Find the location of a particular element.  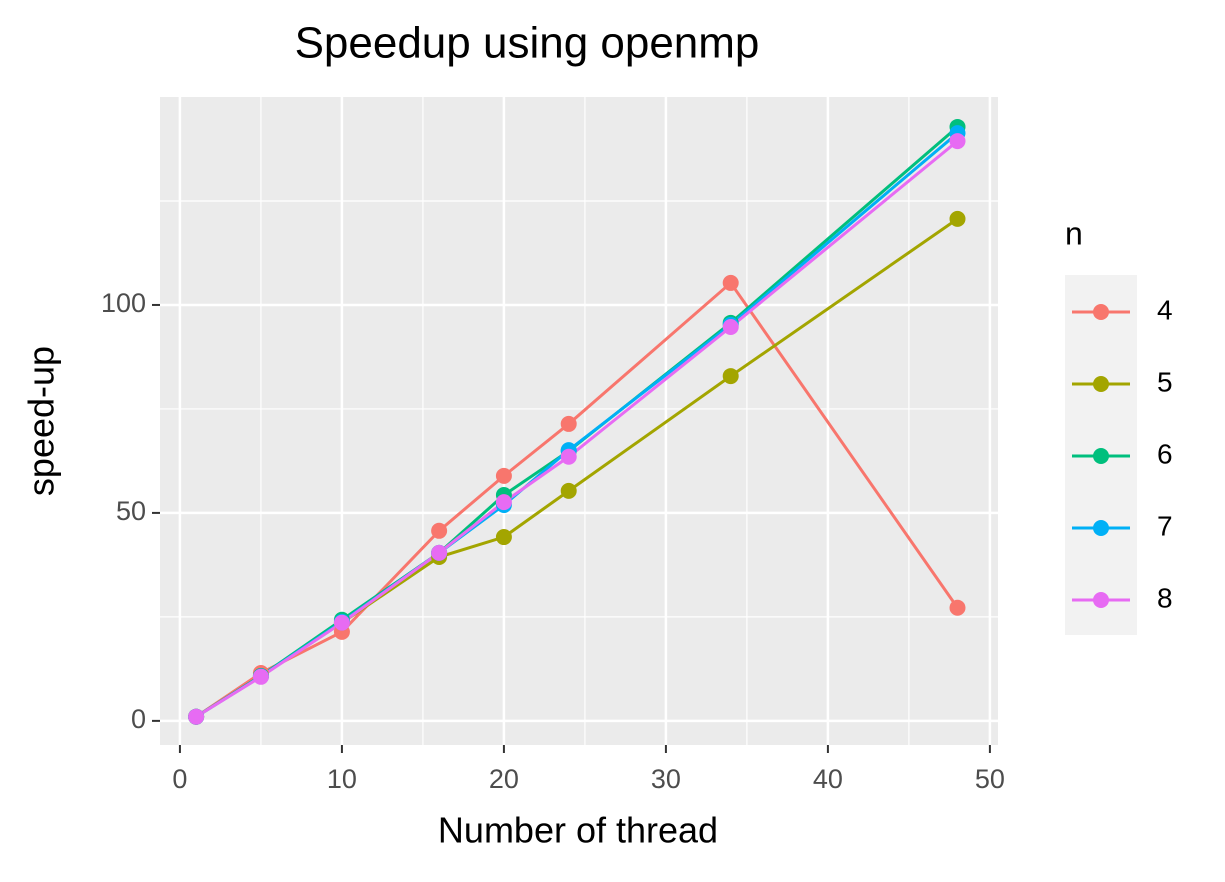

x-axis-title: Number of thread is located at coordinates (578, 830).